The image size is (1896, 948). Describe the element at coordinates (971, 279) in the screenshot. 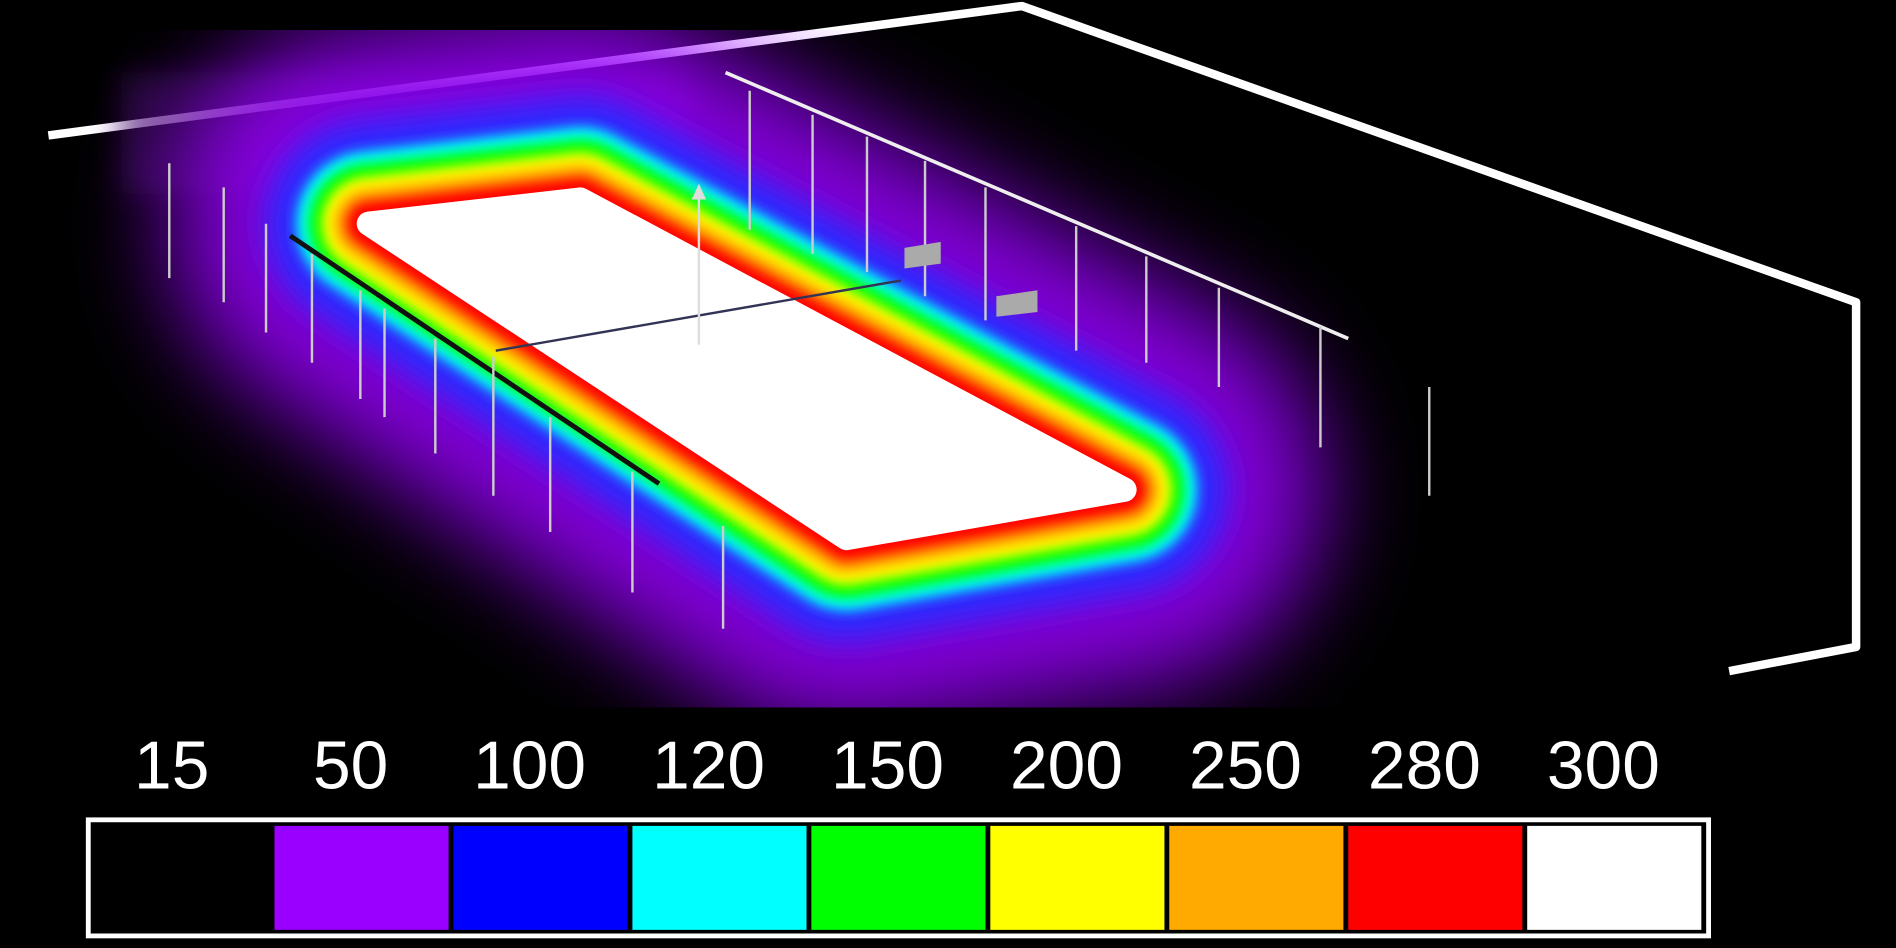

I see `benches` at that location.